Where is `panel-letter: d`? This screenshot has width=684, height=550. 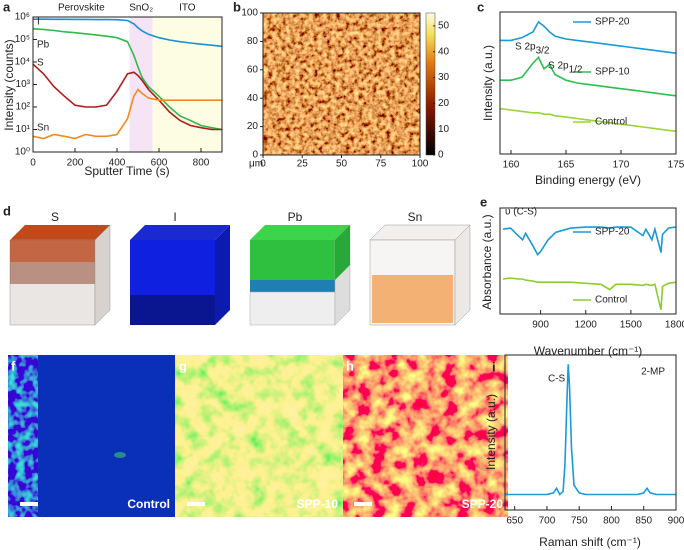 panel-letter: d is located at coordinates (7, 210).